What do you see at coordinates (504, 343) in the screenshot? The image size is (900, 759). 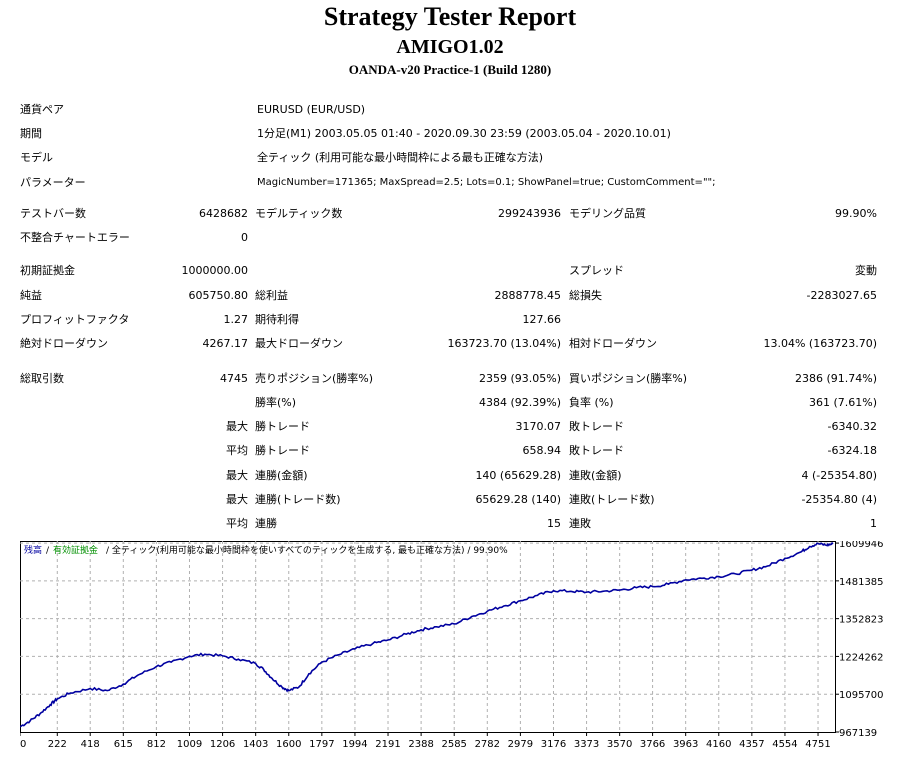 I see `max-dd-value: 163723.70 (13.04%)` at bounding box center [504, 343].